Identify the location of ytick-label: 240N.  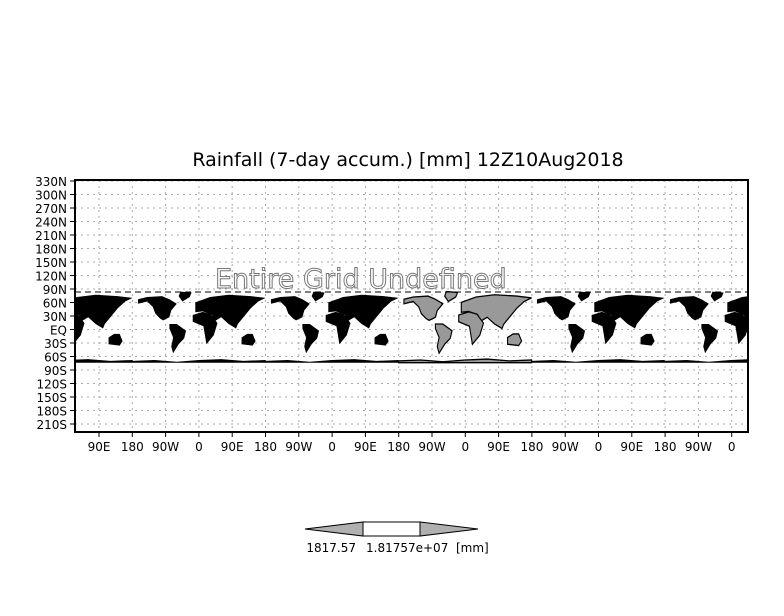
(51, 223).